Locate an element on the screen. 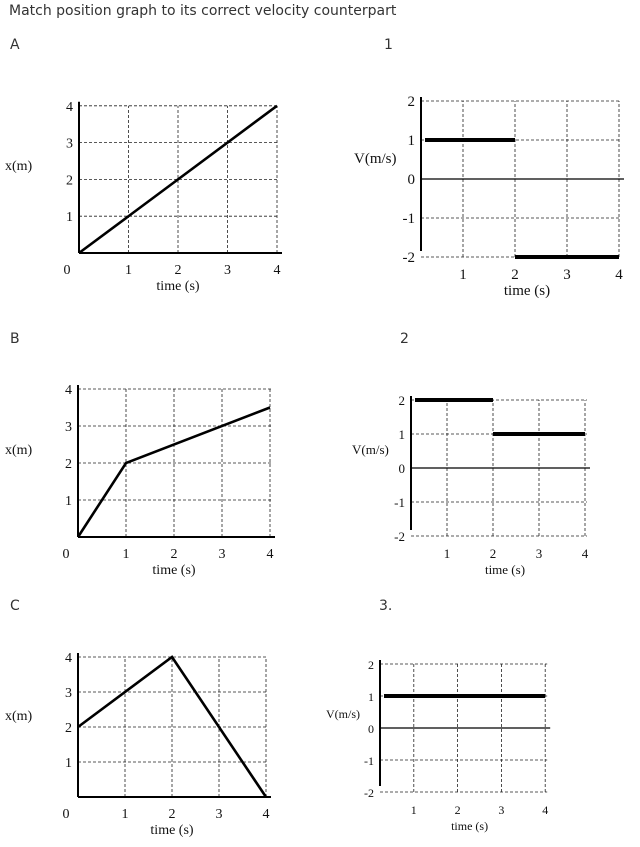 The height and width of the screenshot is (847, 640). chart-A: 1 2 3 4 0 1 2 3 4 time (s) x(m) is located at coordinates (143, 197).